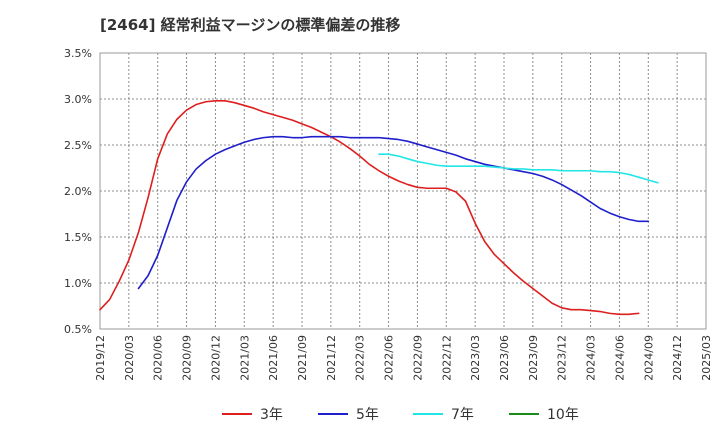 Image resolution: width=720 pixels, height=440 pixels. Describe the element at coordinates (504, 358) in the screenshot. I see `x-tick-label: 2023/06` at that location.